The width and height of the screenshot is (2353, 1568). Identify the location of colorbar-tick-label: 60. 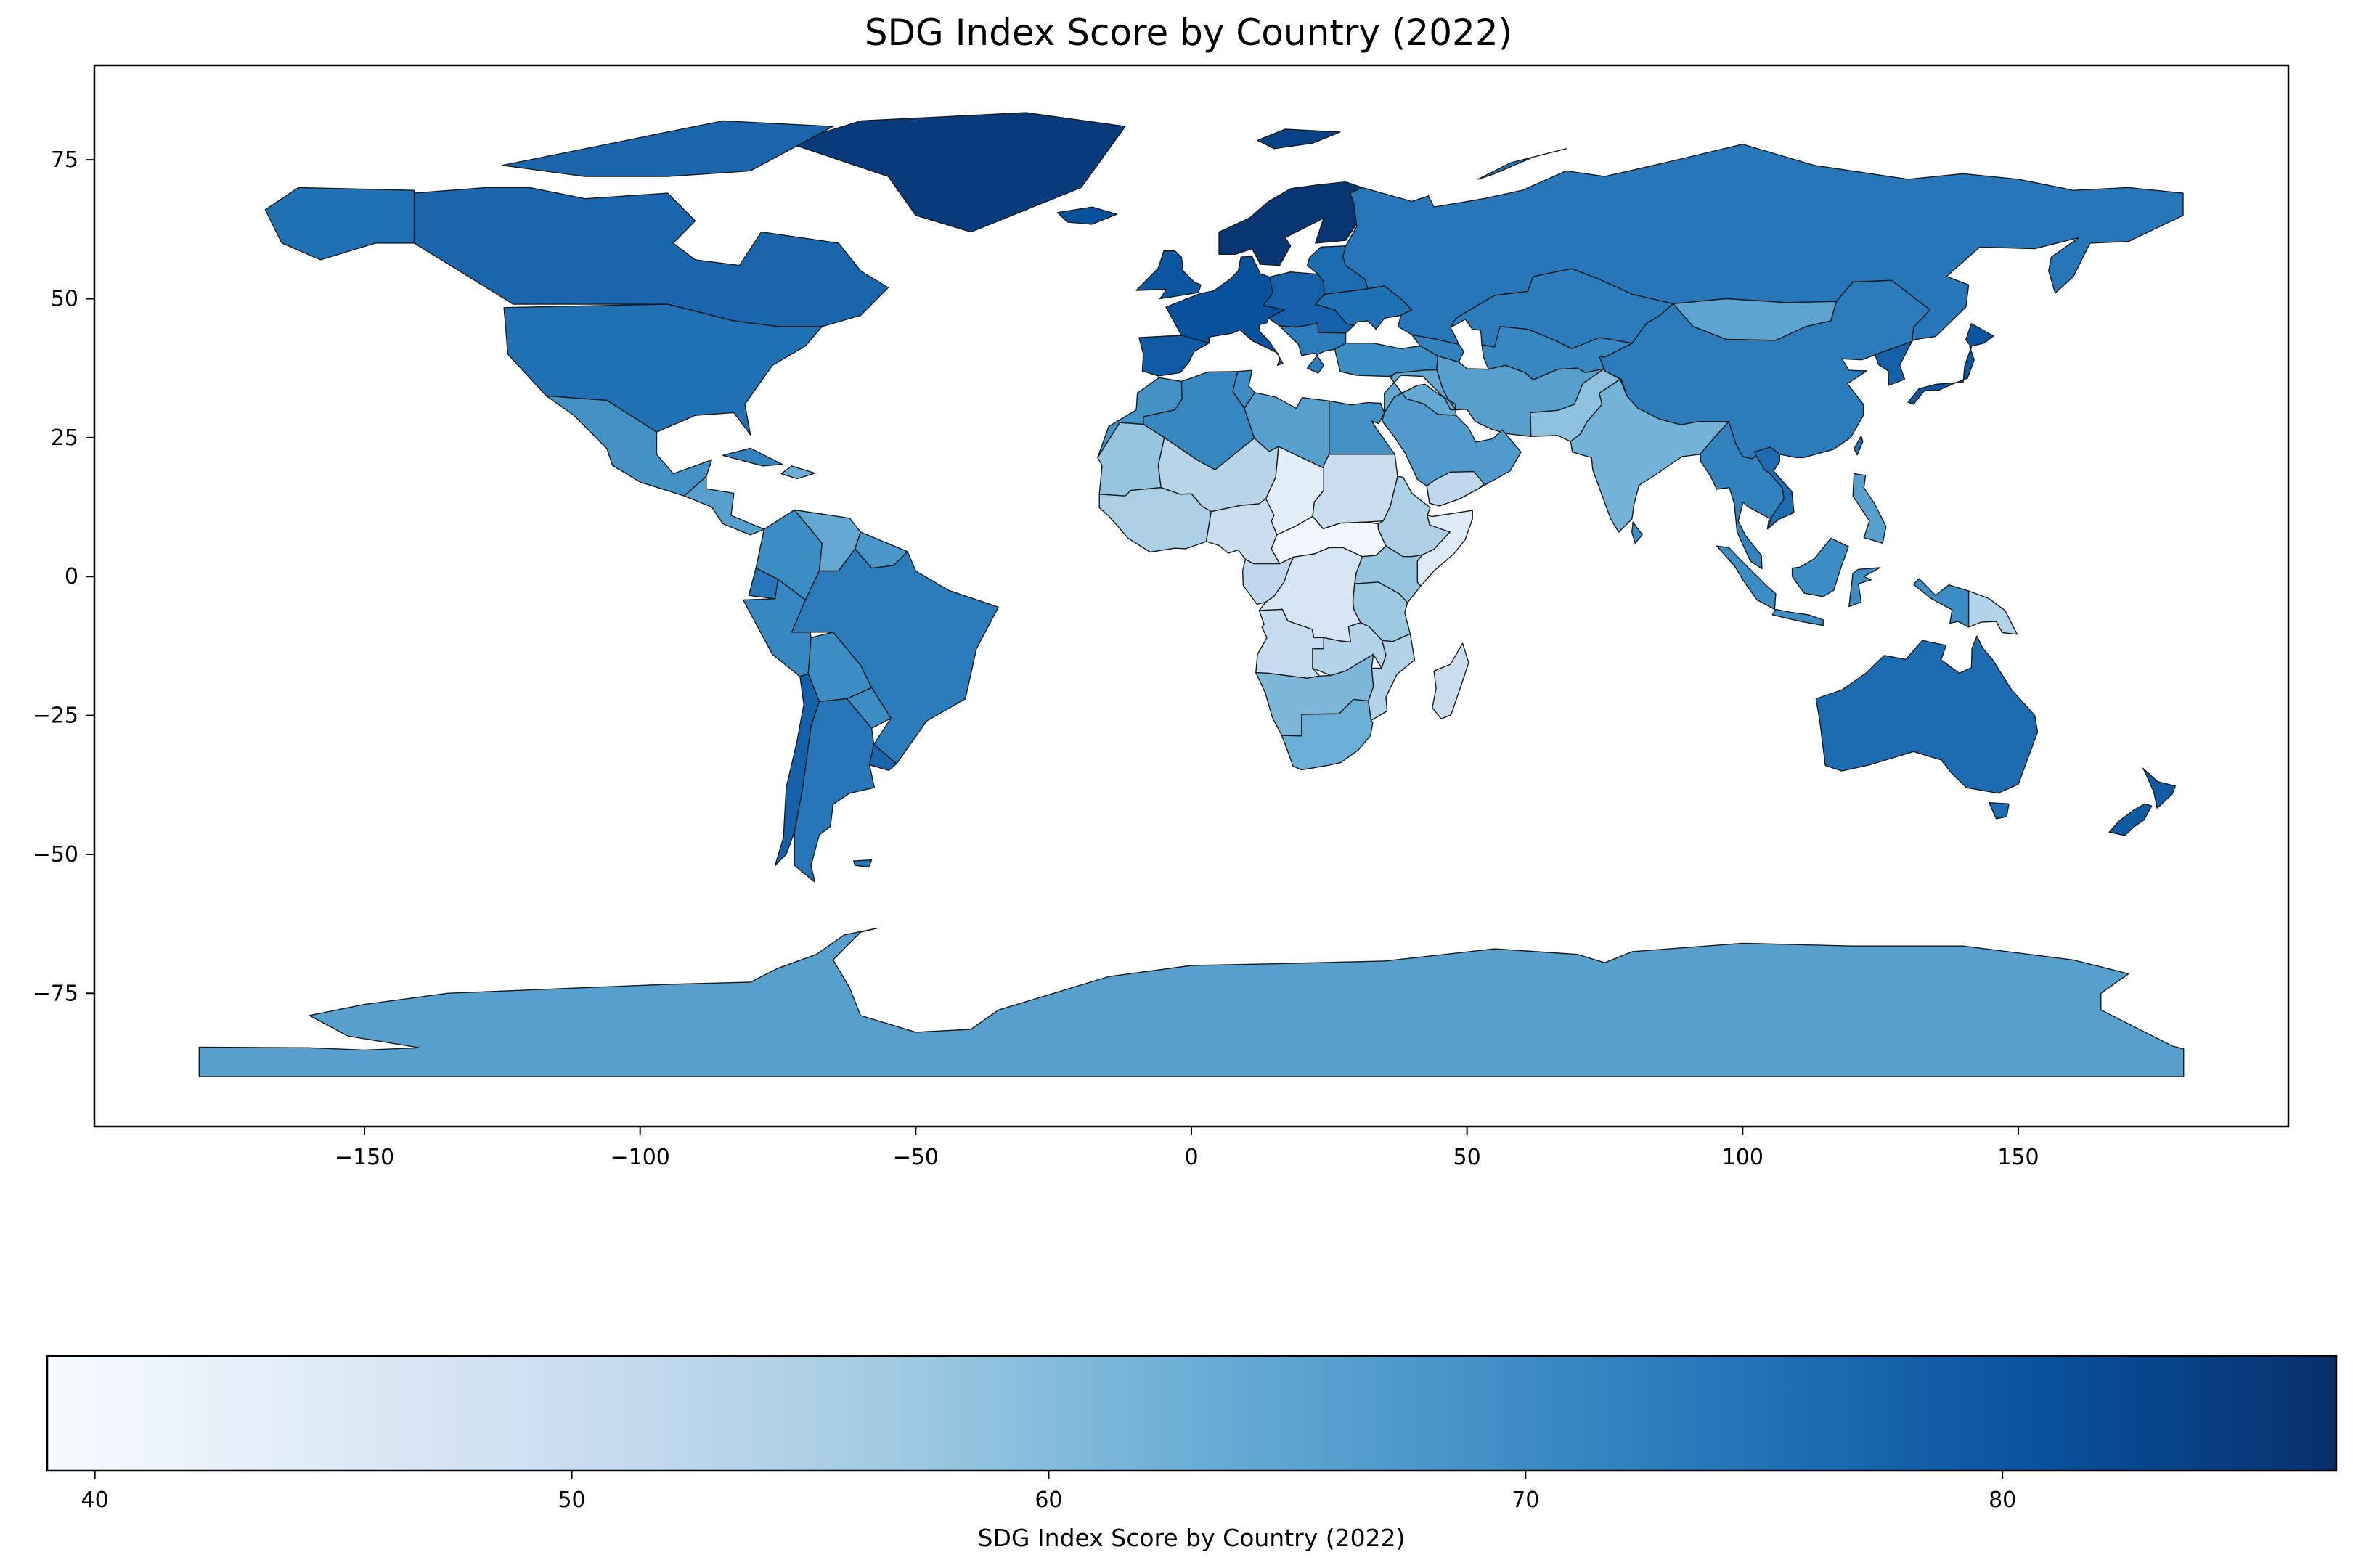
(1048, 1500).